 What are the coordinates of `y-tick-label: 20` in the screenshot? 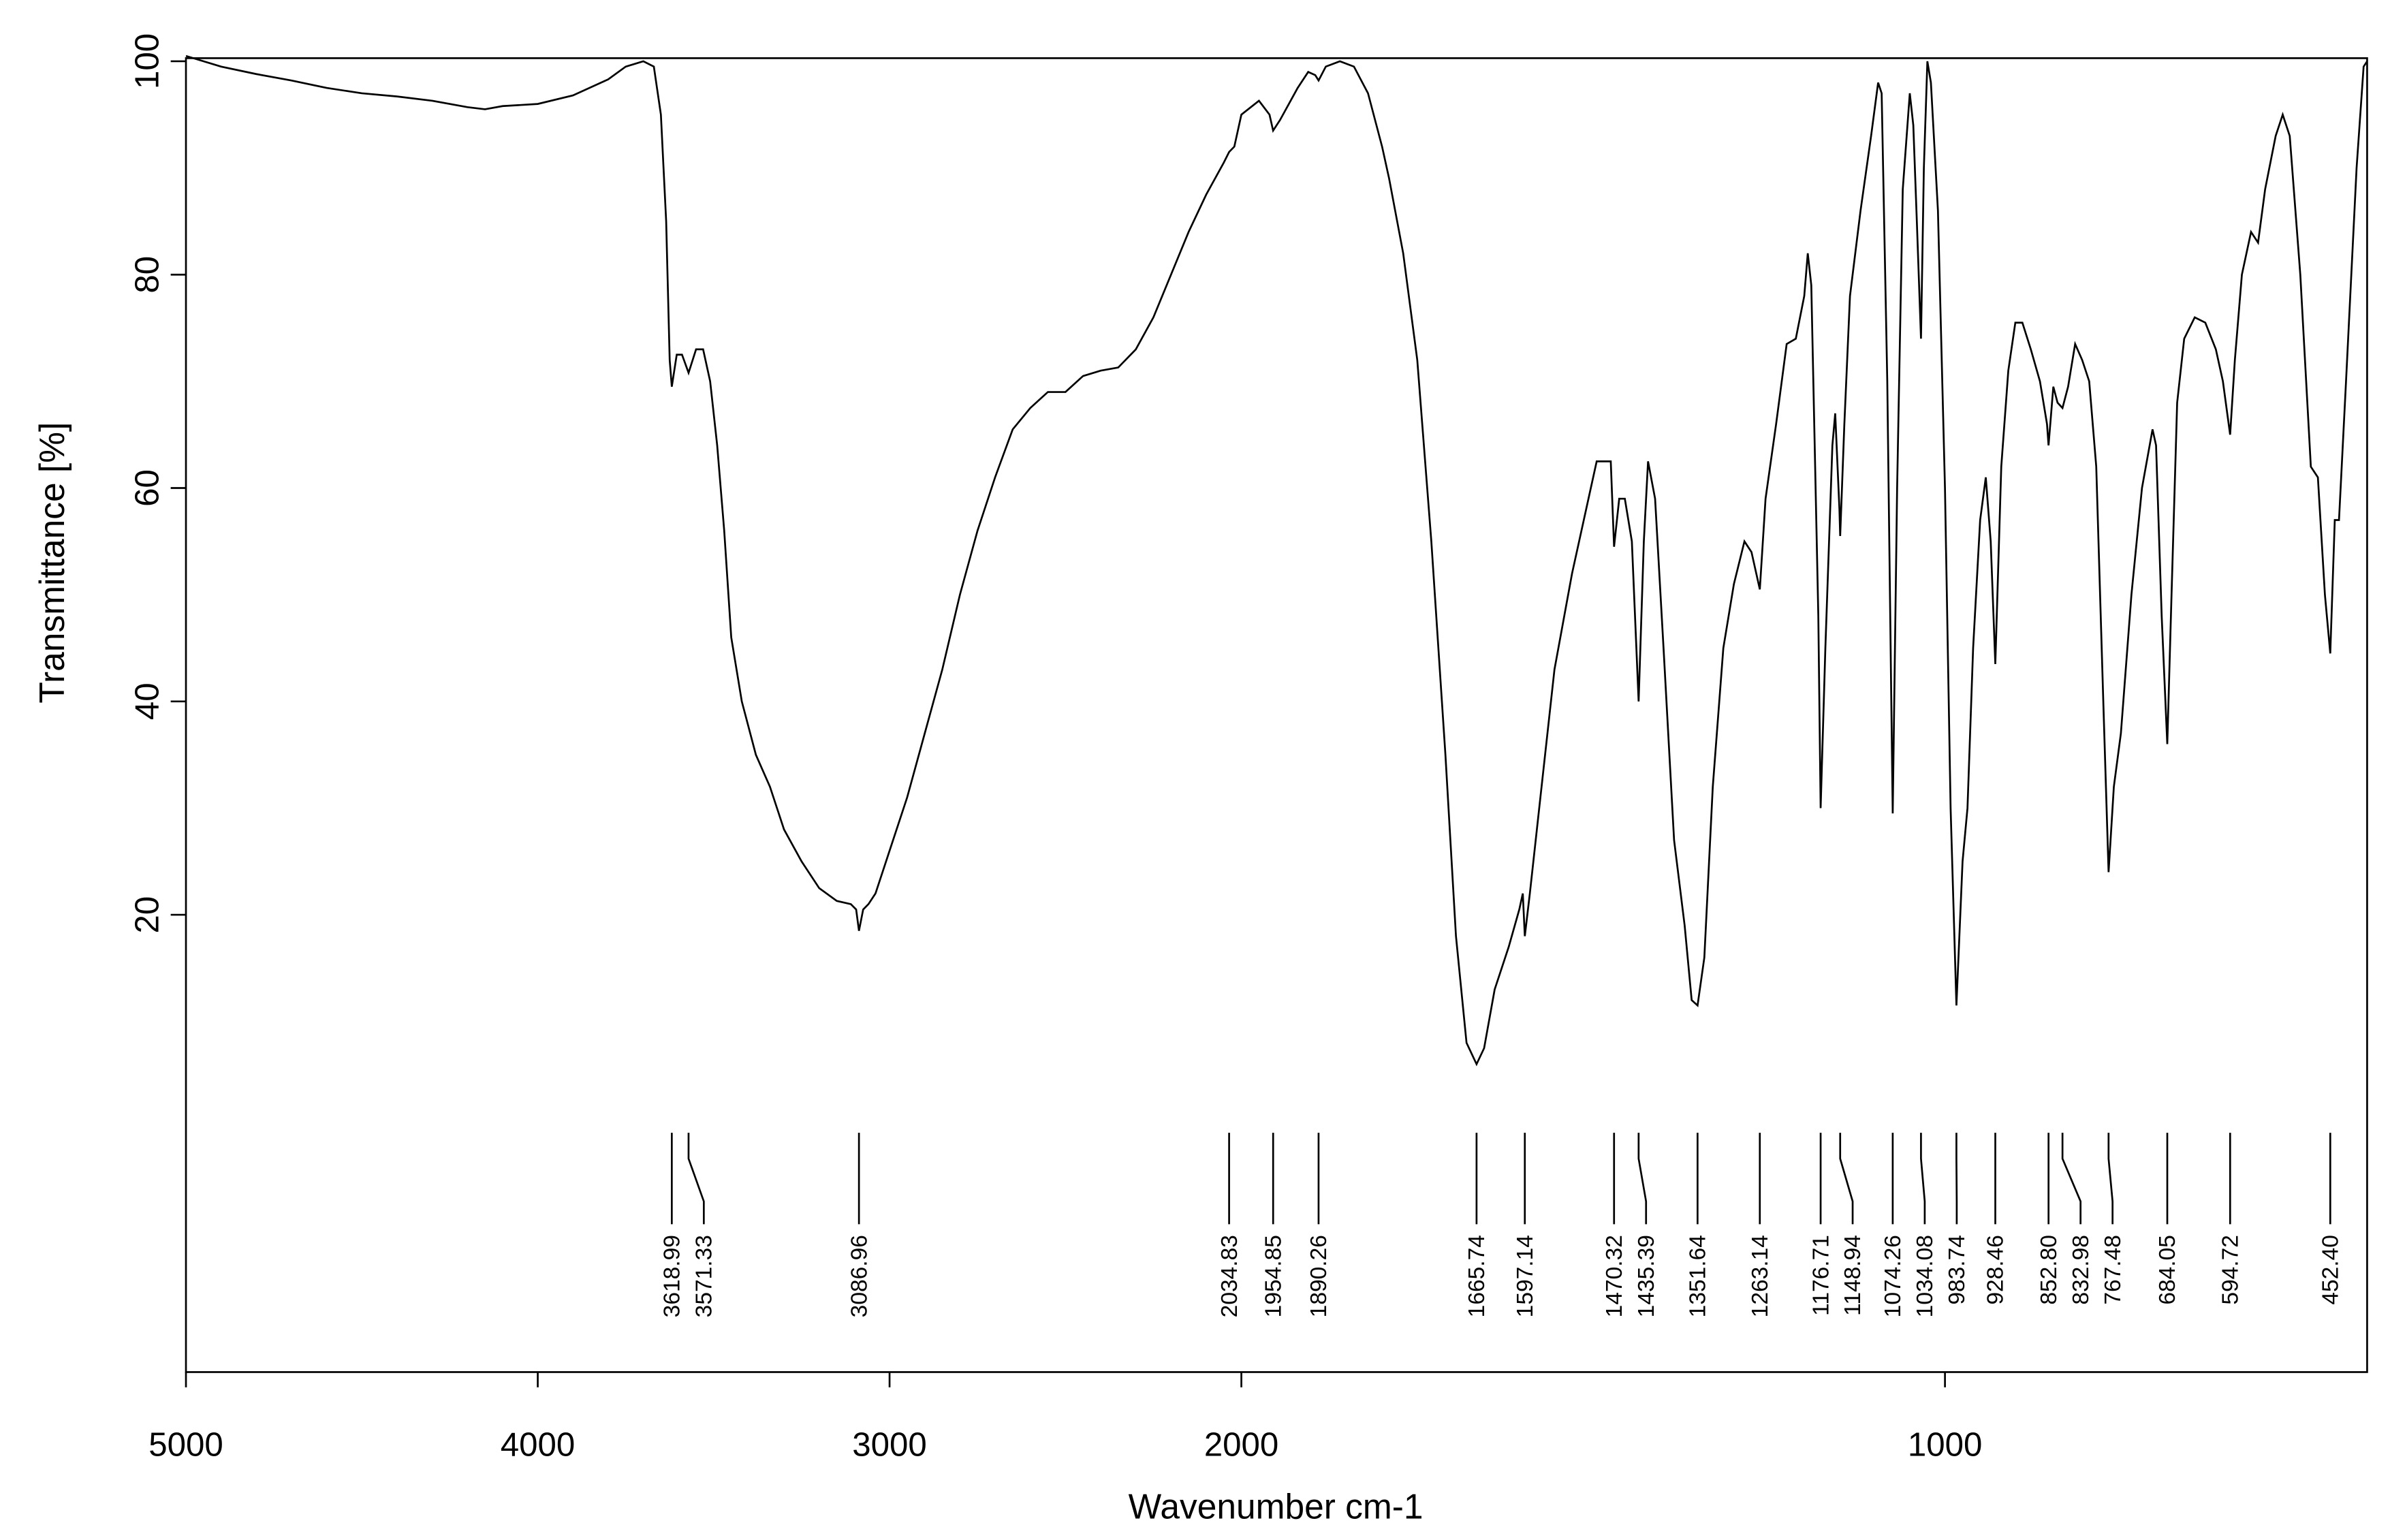 It's located at (147, 915).